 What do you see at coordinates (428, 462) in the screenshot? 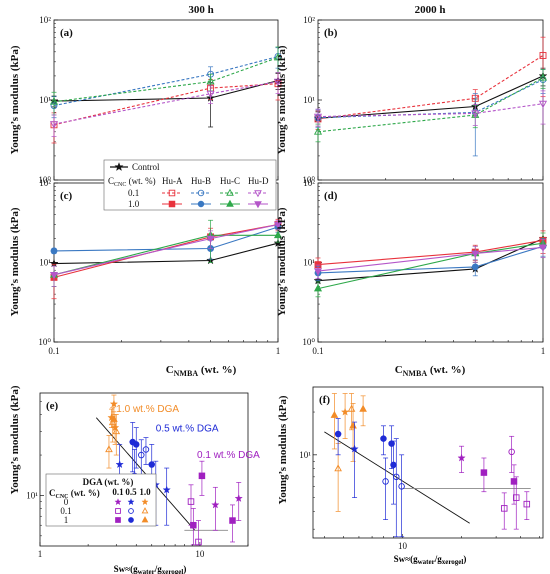
I see `panel-f-frame` at bounding box center [428, 462].